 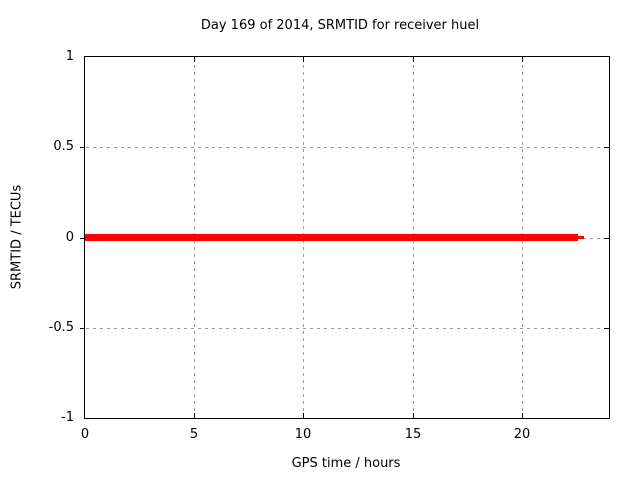 What do you see at coordinates (413, 434) in the screenshot?
I see `x-tick-label: 15` at bounding box center [413, 434].